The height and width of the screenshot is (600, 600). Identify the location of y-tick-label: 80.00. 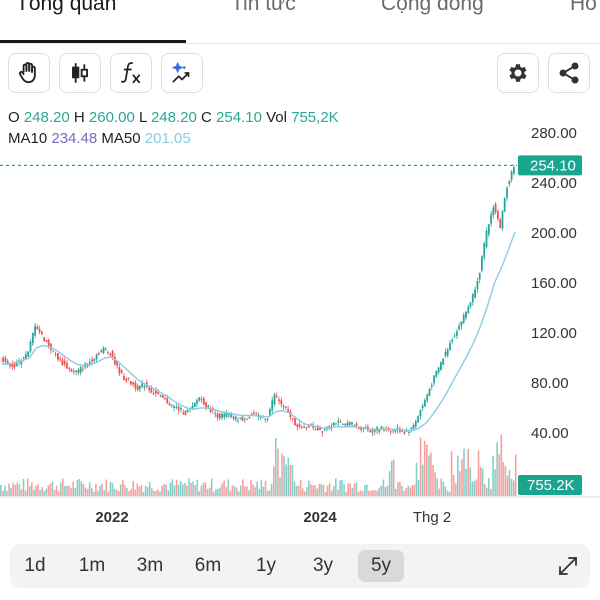
(550, 383).